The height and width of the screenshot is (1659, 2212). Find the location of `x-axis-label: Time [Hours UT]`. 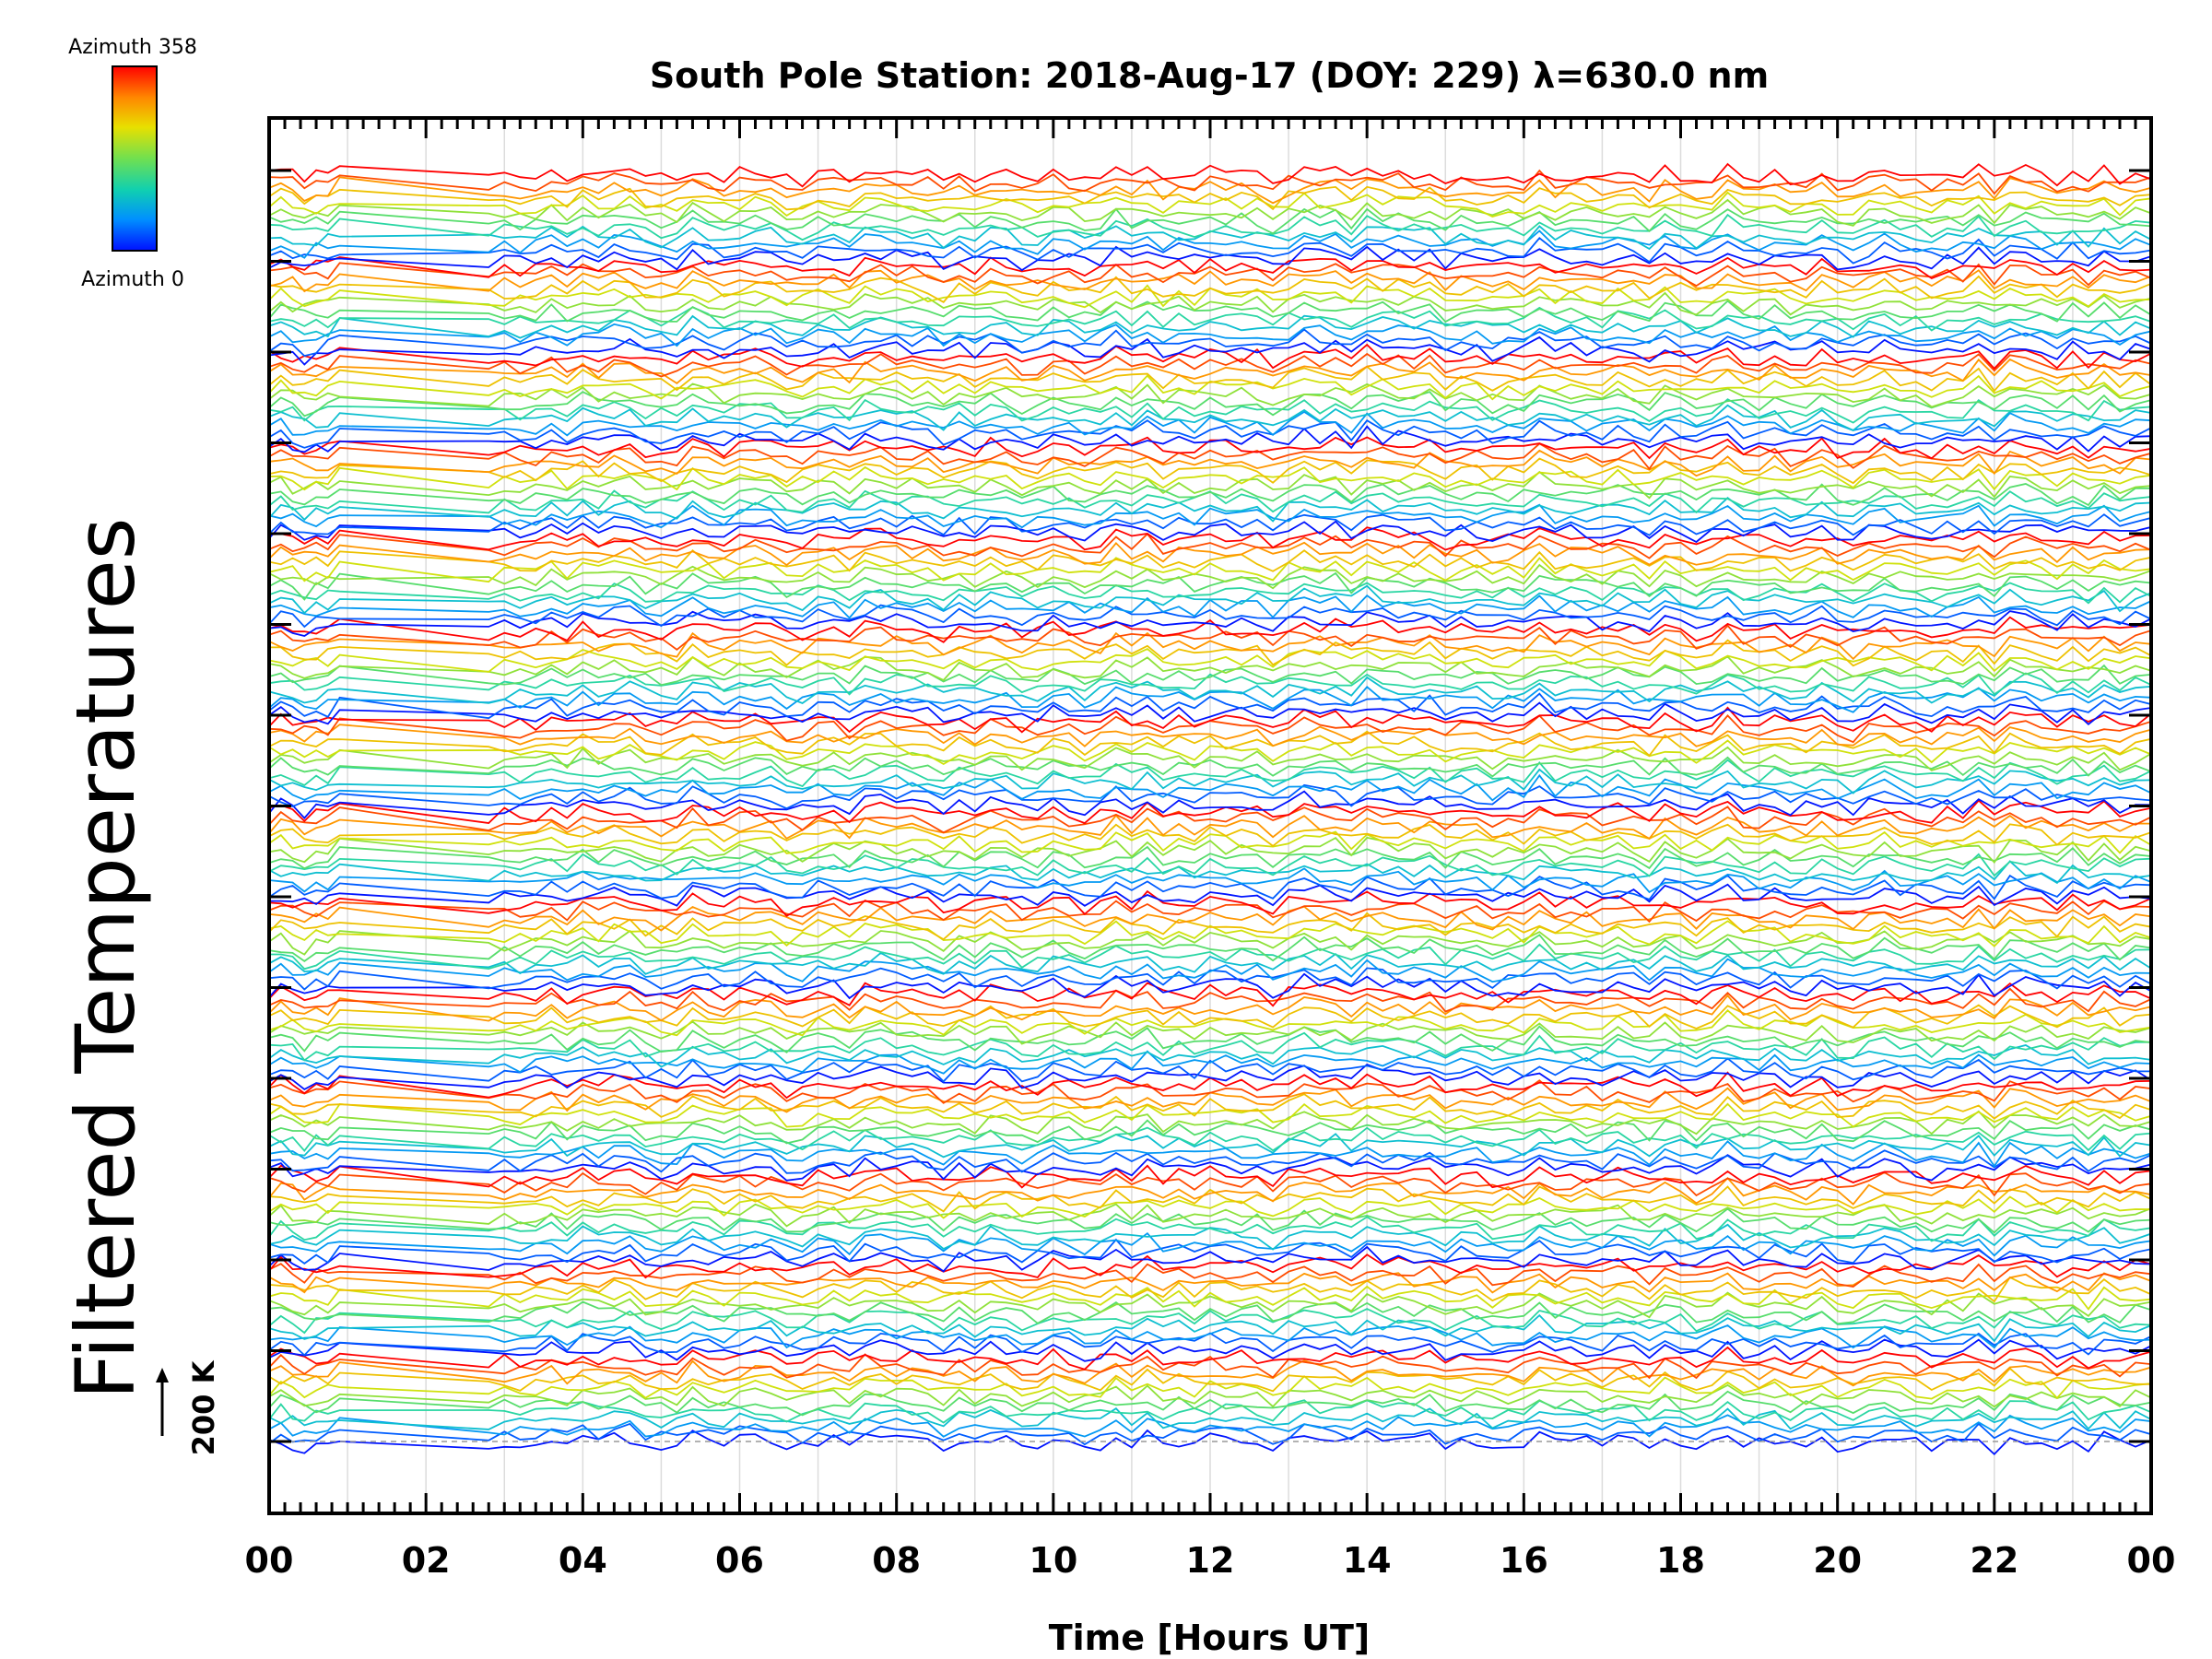

x-axis-label: Time [Hours UT] is located at coordinates (1210, 1638).